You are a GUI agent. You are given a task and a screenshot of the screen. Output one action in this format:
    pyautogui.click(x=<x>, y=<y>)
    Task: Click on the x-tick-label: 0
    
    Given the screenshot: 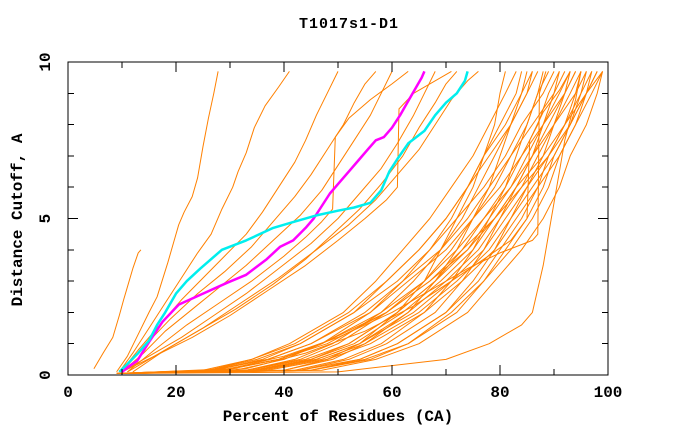 What is the action you would take?
    pyautogui.click(x=68, y=393)
    